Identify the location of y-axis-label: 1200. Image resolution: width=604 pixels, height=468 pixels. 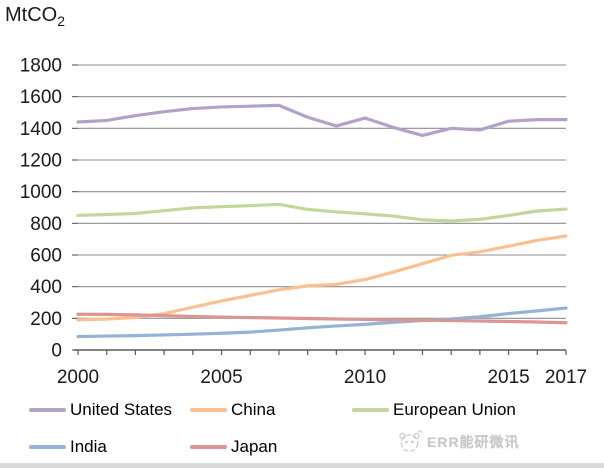
(41, 161).